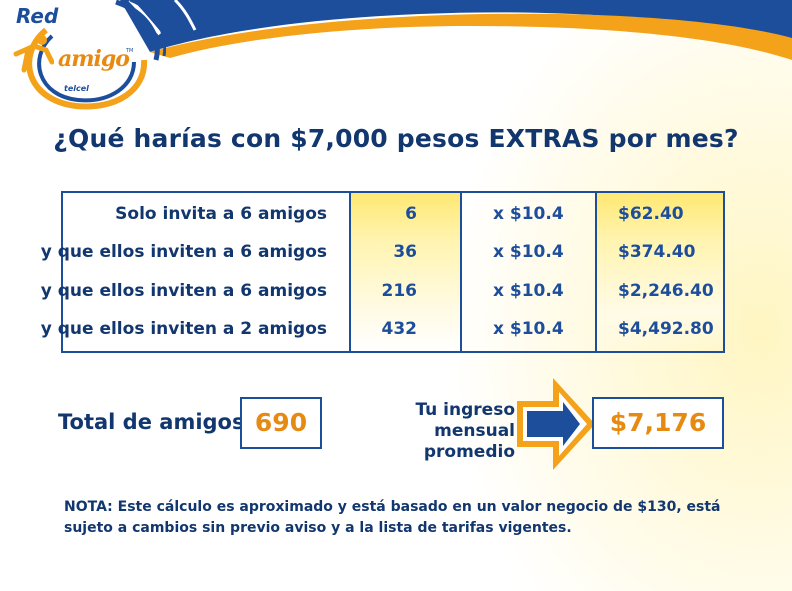 Image resolution: width=792 pixels, height=591 pixels. What do you see at coordinates (465, 420) in the screenshot?
I see `monthly-income-label-line1: Tu ingreso mensual` at bounding box center [465, 420].